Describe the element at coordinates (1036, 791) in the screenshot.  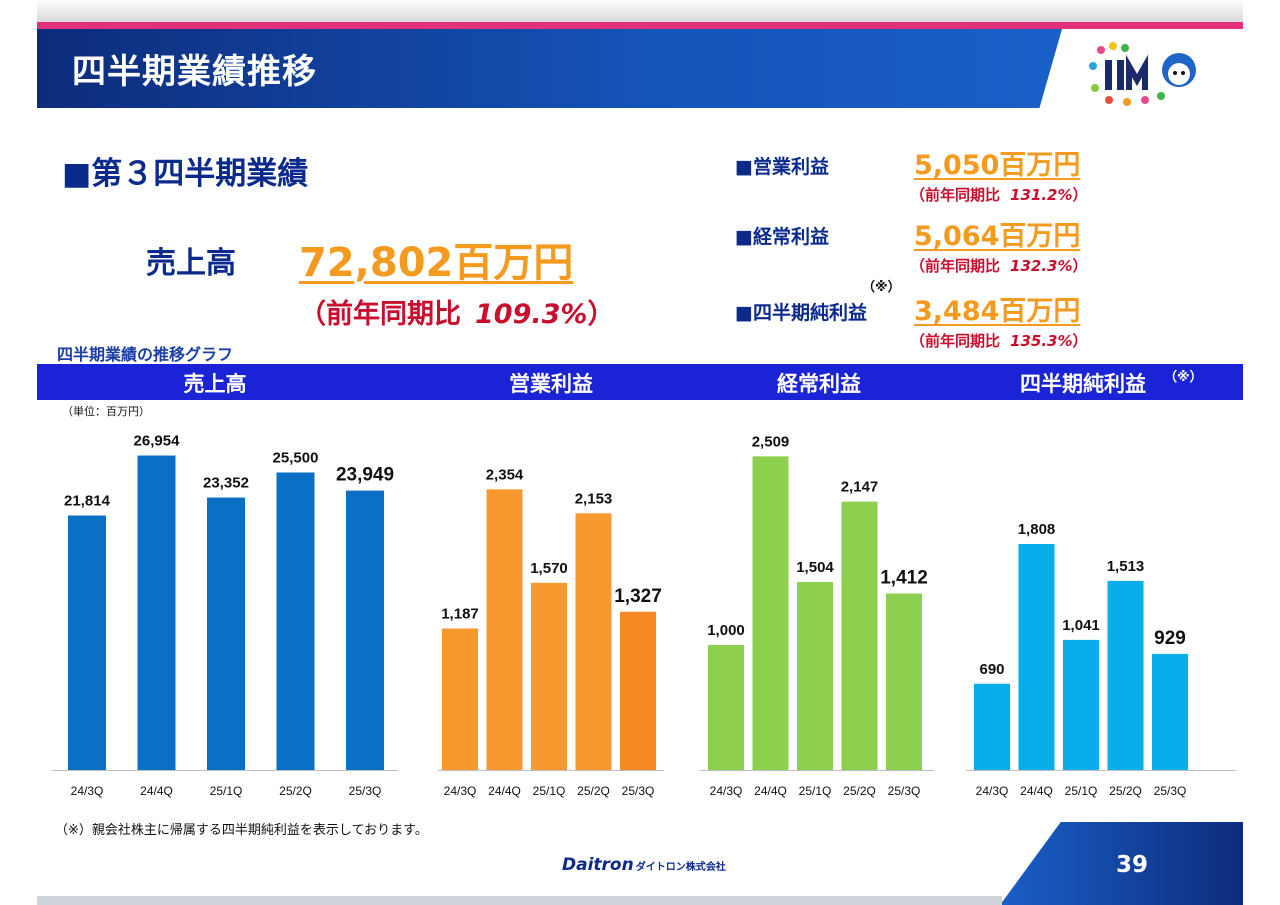
I see `net-tick-label-1: 24/4Q` at that location.